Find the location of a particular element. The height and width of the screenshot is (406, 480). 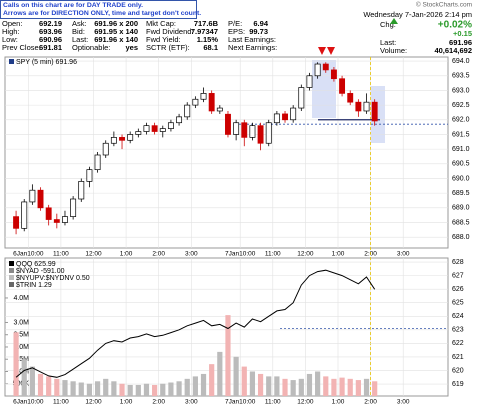

y-tick-label: 620 is located at coordinates (458, 370).